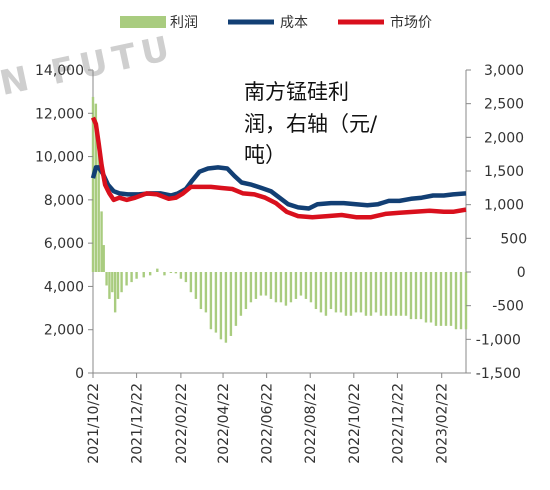 This screenshot has height=490, width=550. What do you see at coordinates (521, 273) in the screenshot?
I see `right-tick-label: 0` at bounding box center [521, 273].